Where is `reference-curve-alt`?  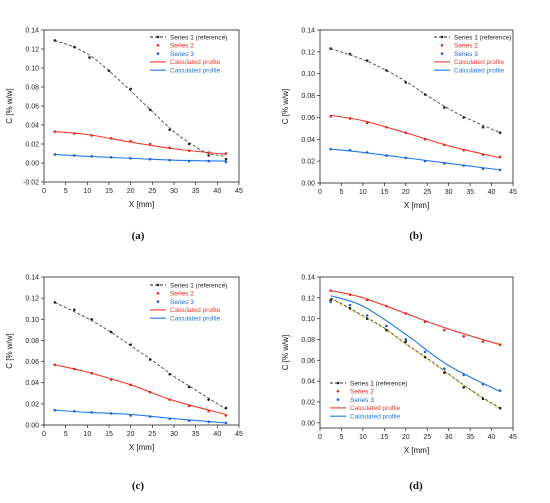
reference-curve-alt is located at coordinates (416, 354).